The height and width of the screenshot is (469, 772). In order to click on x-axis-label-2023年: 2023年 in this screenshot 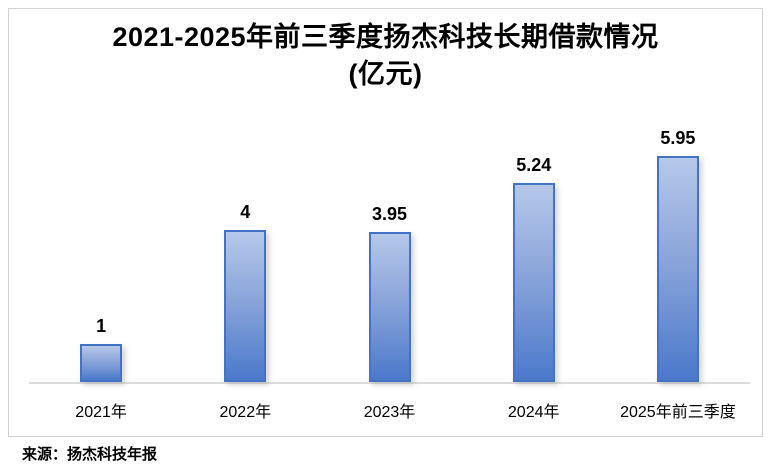, I will do `click(389, 412)`.